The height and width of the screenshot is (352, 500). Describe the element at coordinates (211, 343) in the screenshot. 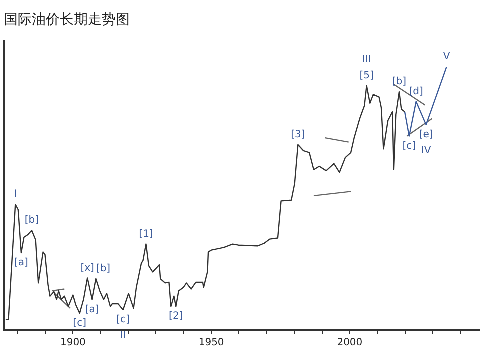

I see `x-tick-label: 1950` at that location.